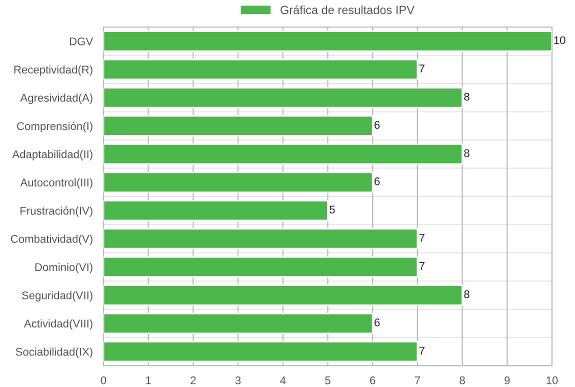  I want to click on x-tick-label: 9, so click(507, 380).